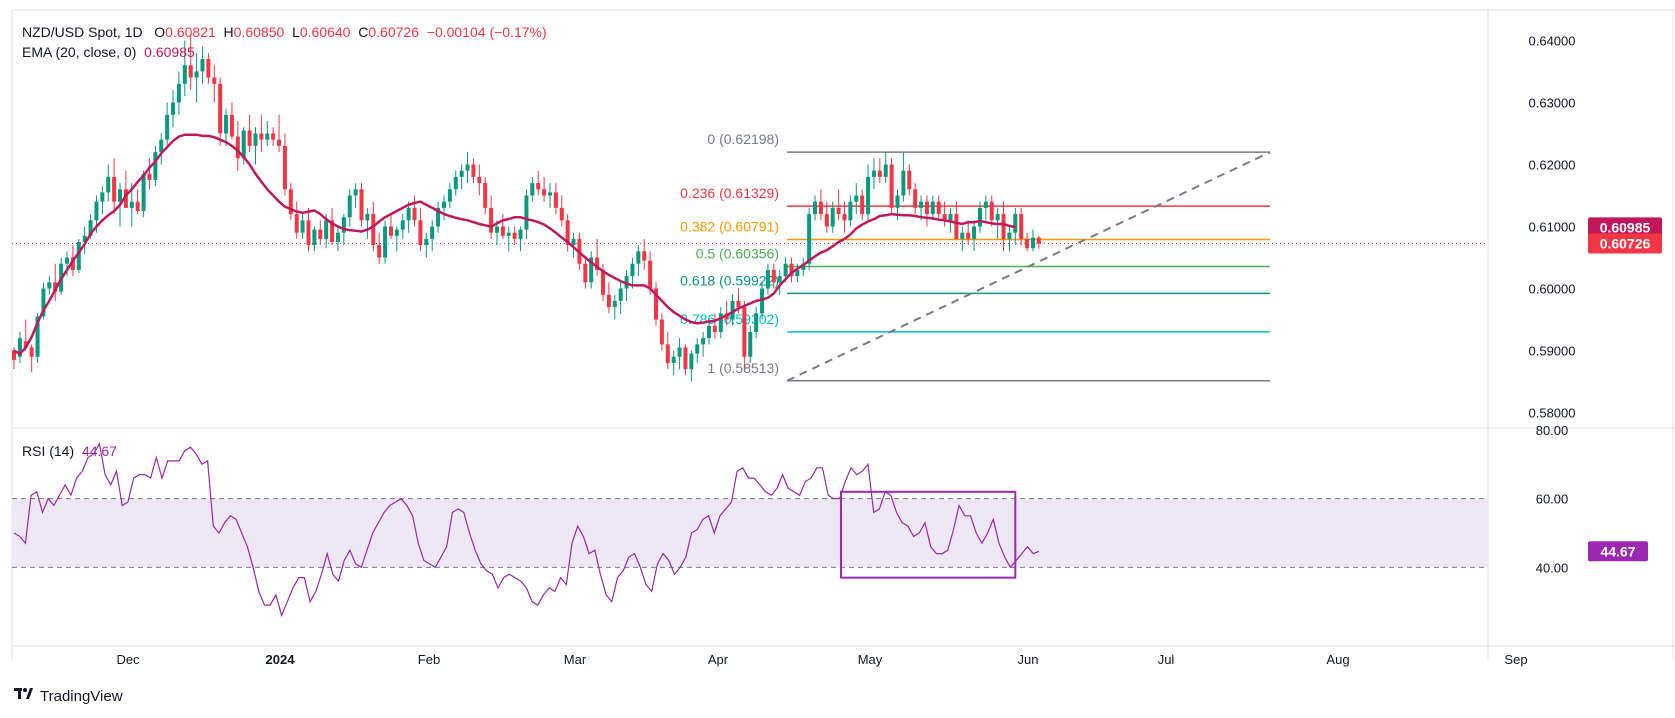 Image resolution: width=1675 pixels, height=718 pixels. What do you see at coordinates (486, 32) in the screenshot?
I see `change-value: −0.00104 (−0.17%)` at bounding box center [486, 32].